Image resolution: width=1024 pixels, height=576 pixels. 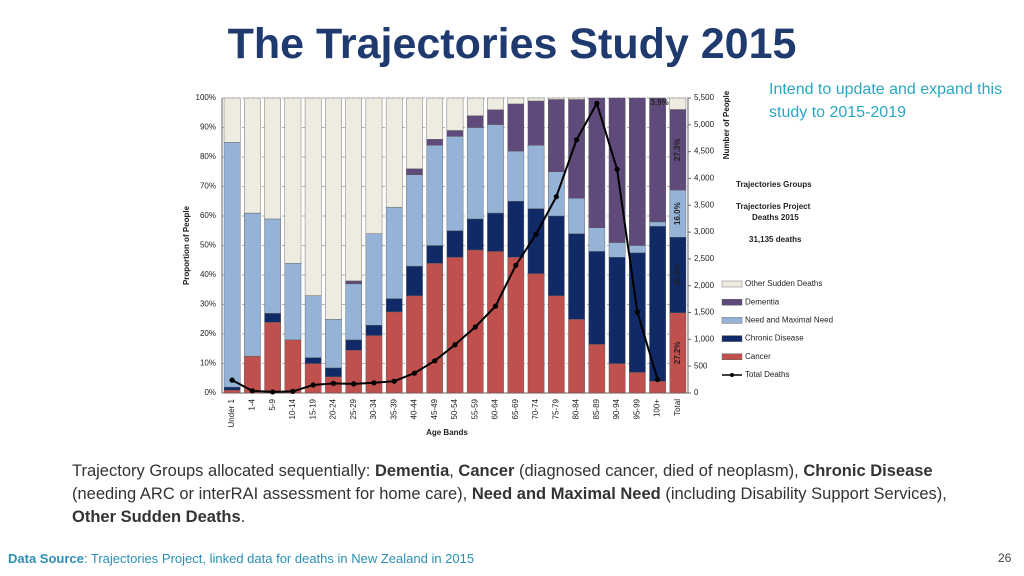 I want to click on page-number: 26, so click(x=1005, y=558).